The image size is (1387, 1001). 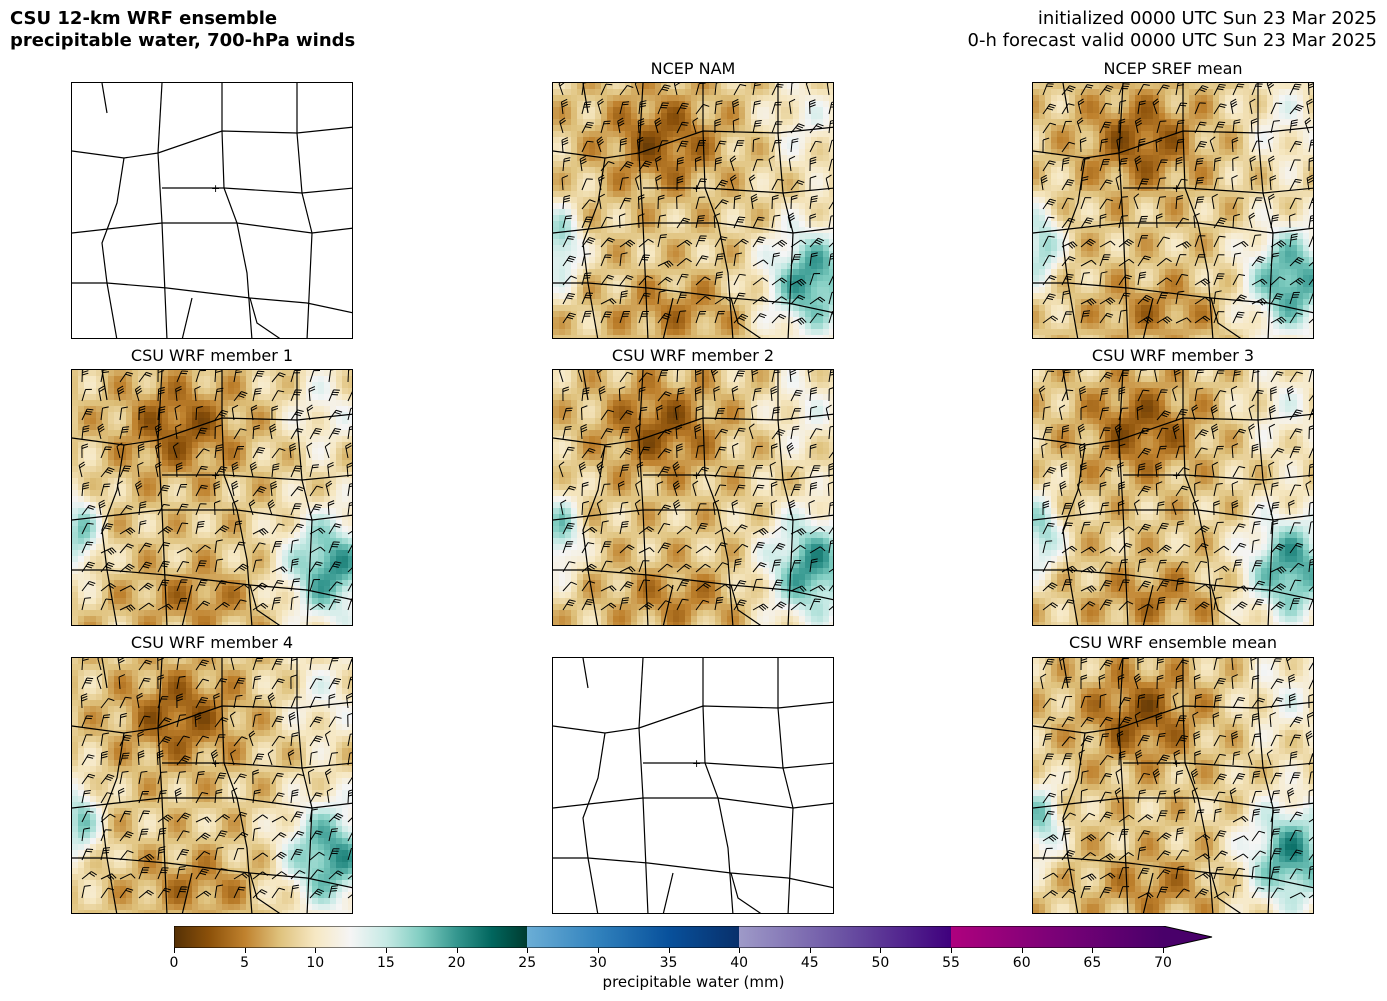 What do you see at coordinates (880, 963) in the screenshot?
I see `colorbar-tick-label: 50` at bounding box center [880, 963].